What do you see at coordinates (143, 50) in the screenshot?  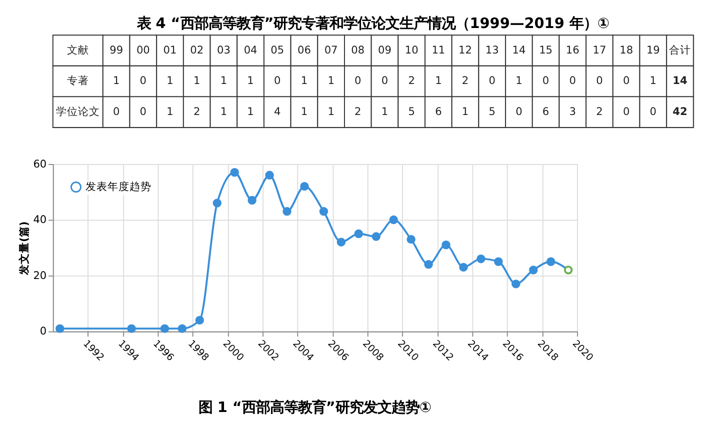 I see `x-tick-label: 00` at bounding box center [143, 50].